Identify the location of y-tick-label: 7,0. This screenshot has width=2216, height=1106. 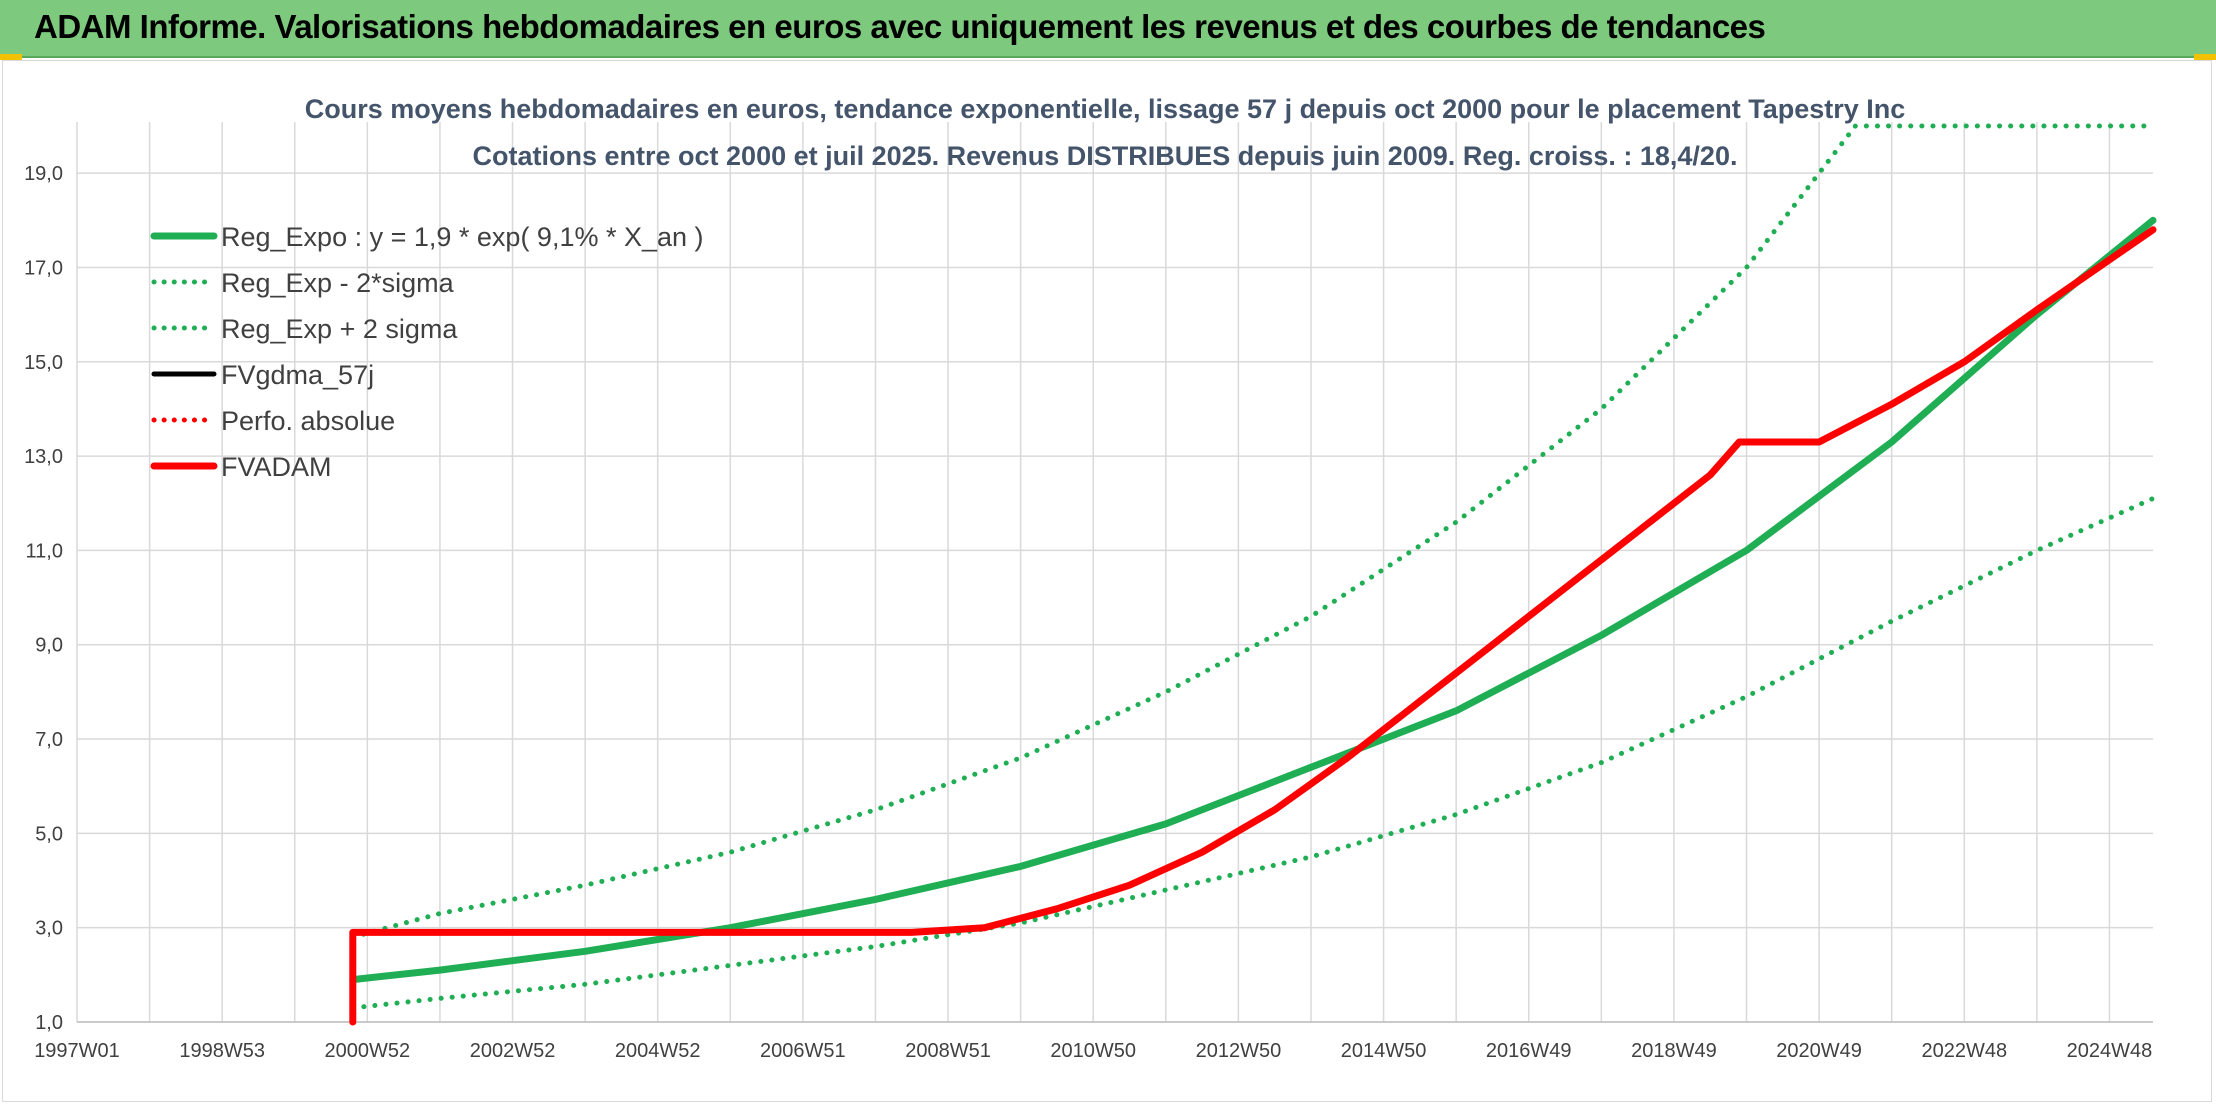
(49, 740).